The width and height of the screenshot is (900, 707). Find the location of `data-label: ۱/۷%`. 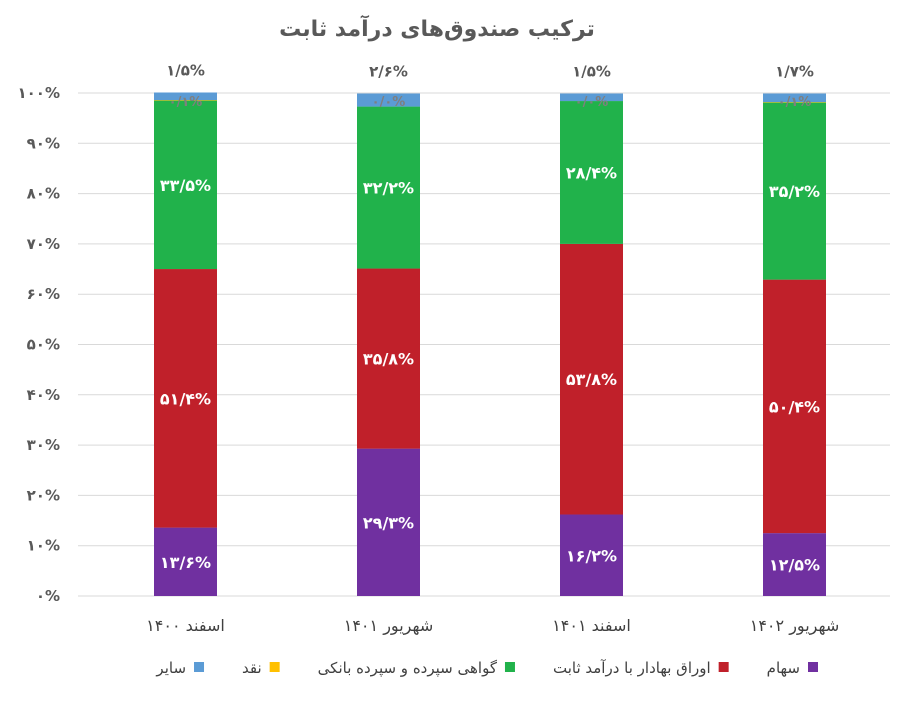

data-label: ۱/۷% is located at coordinates (794, 72).